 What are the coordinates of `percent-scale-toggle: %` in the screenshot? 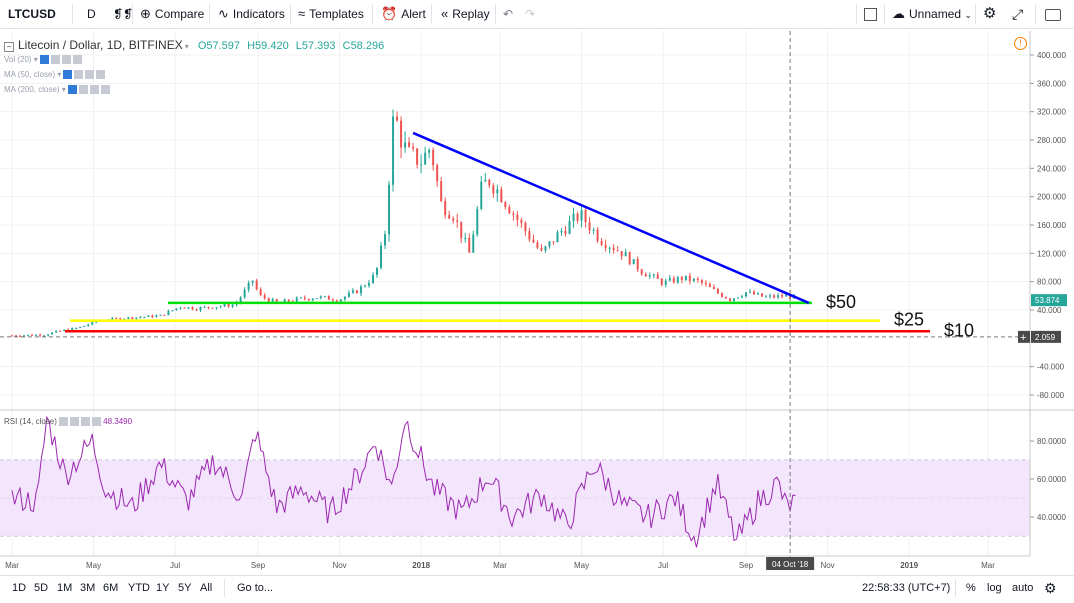 It's located at (971, 588).